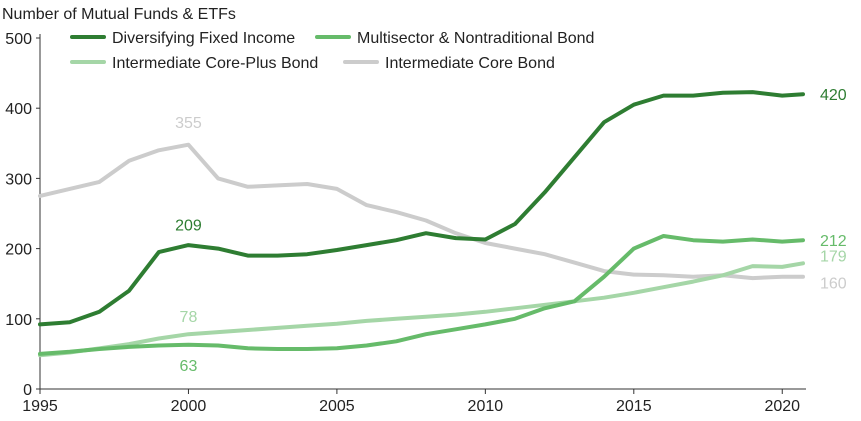  I want to click on end-value-label: 160, so click(833, 284).